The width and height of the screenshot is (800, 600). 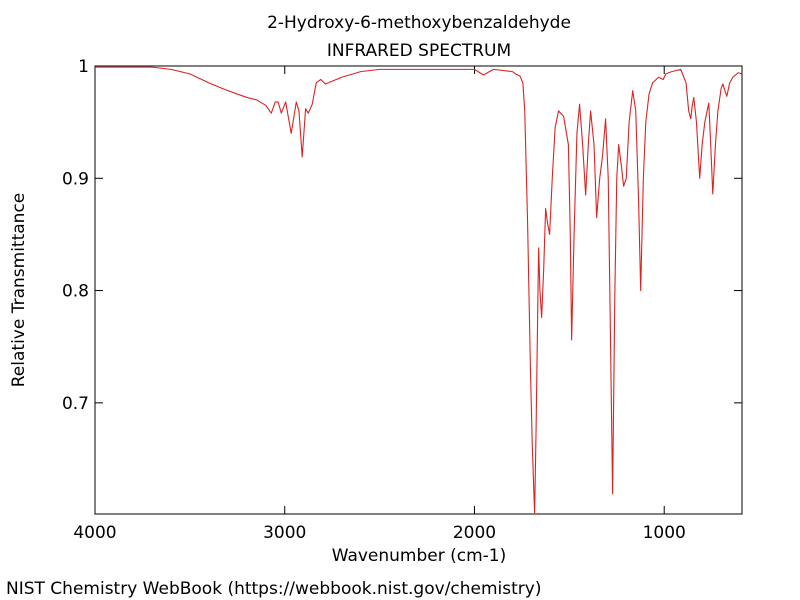 What do you see at coordinates (419, 51) in the screenshot?
I see `chart-subtitle: INFRARED SPECTRUM` at bounding box center [419, 51].